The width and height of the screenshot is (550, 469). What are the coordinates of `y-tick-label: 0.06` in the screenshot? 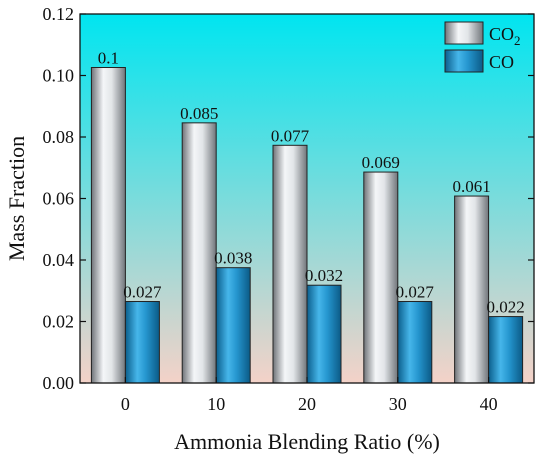 It's located at (59, 199).